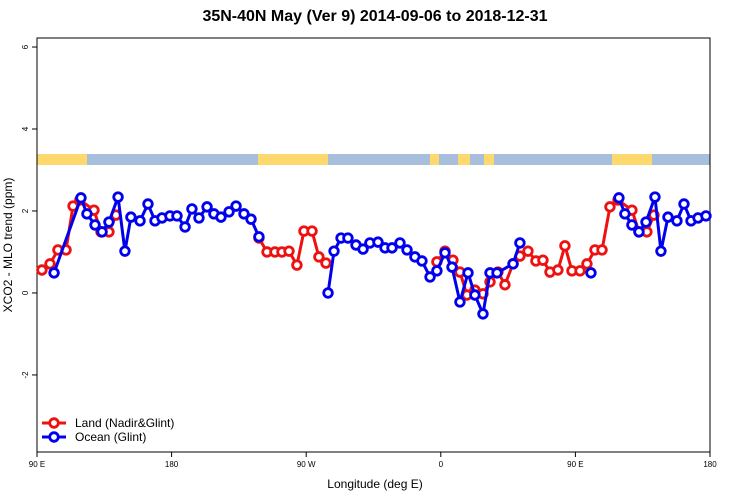 The width and height of the screenshot is (750, 500). Describe the element at coordinates (374, 484) in the screenshot. I see `x-axis-label: Longitude (deg E)` at that location.